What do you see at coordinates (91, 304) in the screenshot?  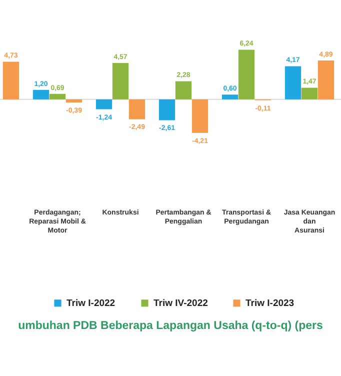 I see `legend-label: Triw I-2022` at bounding box center [91, 304].